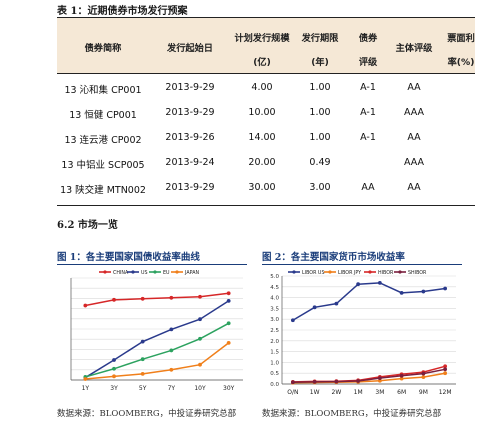 The height and width of the screenshot is (425, 499). Describe the element at coordinates (274, 277) in the screenshot. I see `y-tick-label: 5.0` at that location.